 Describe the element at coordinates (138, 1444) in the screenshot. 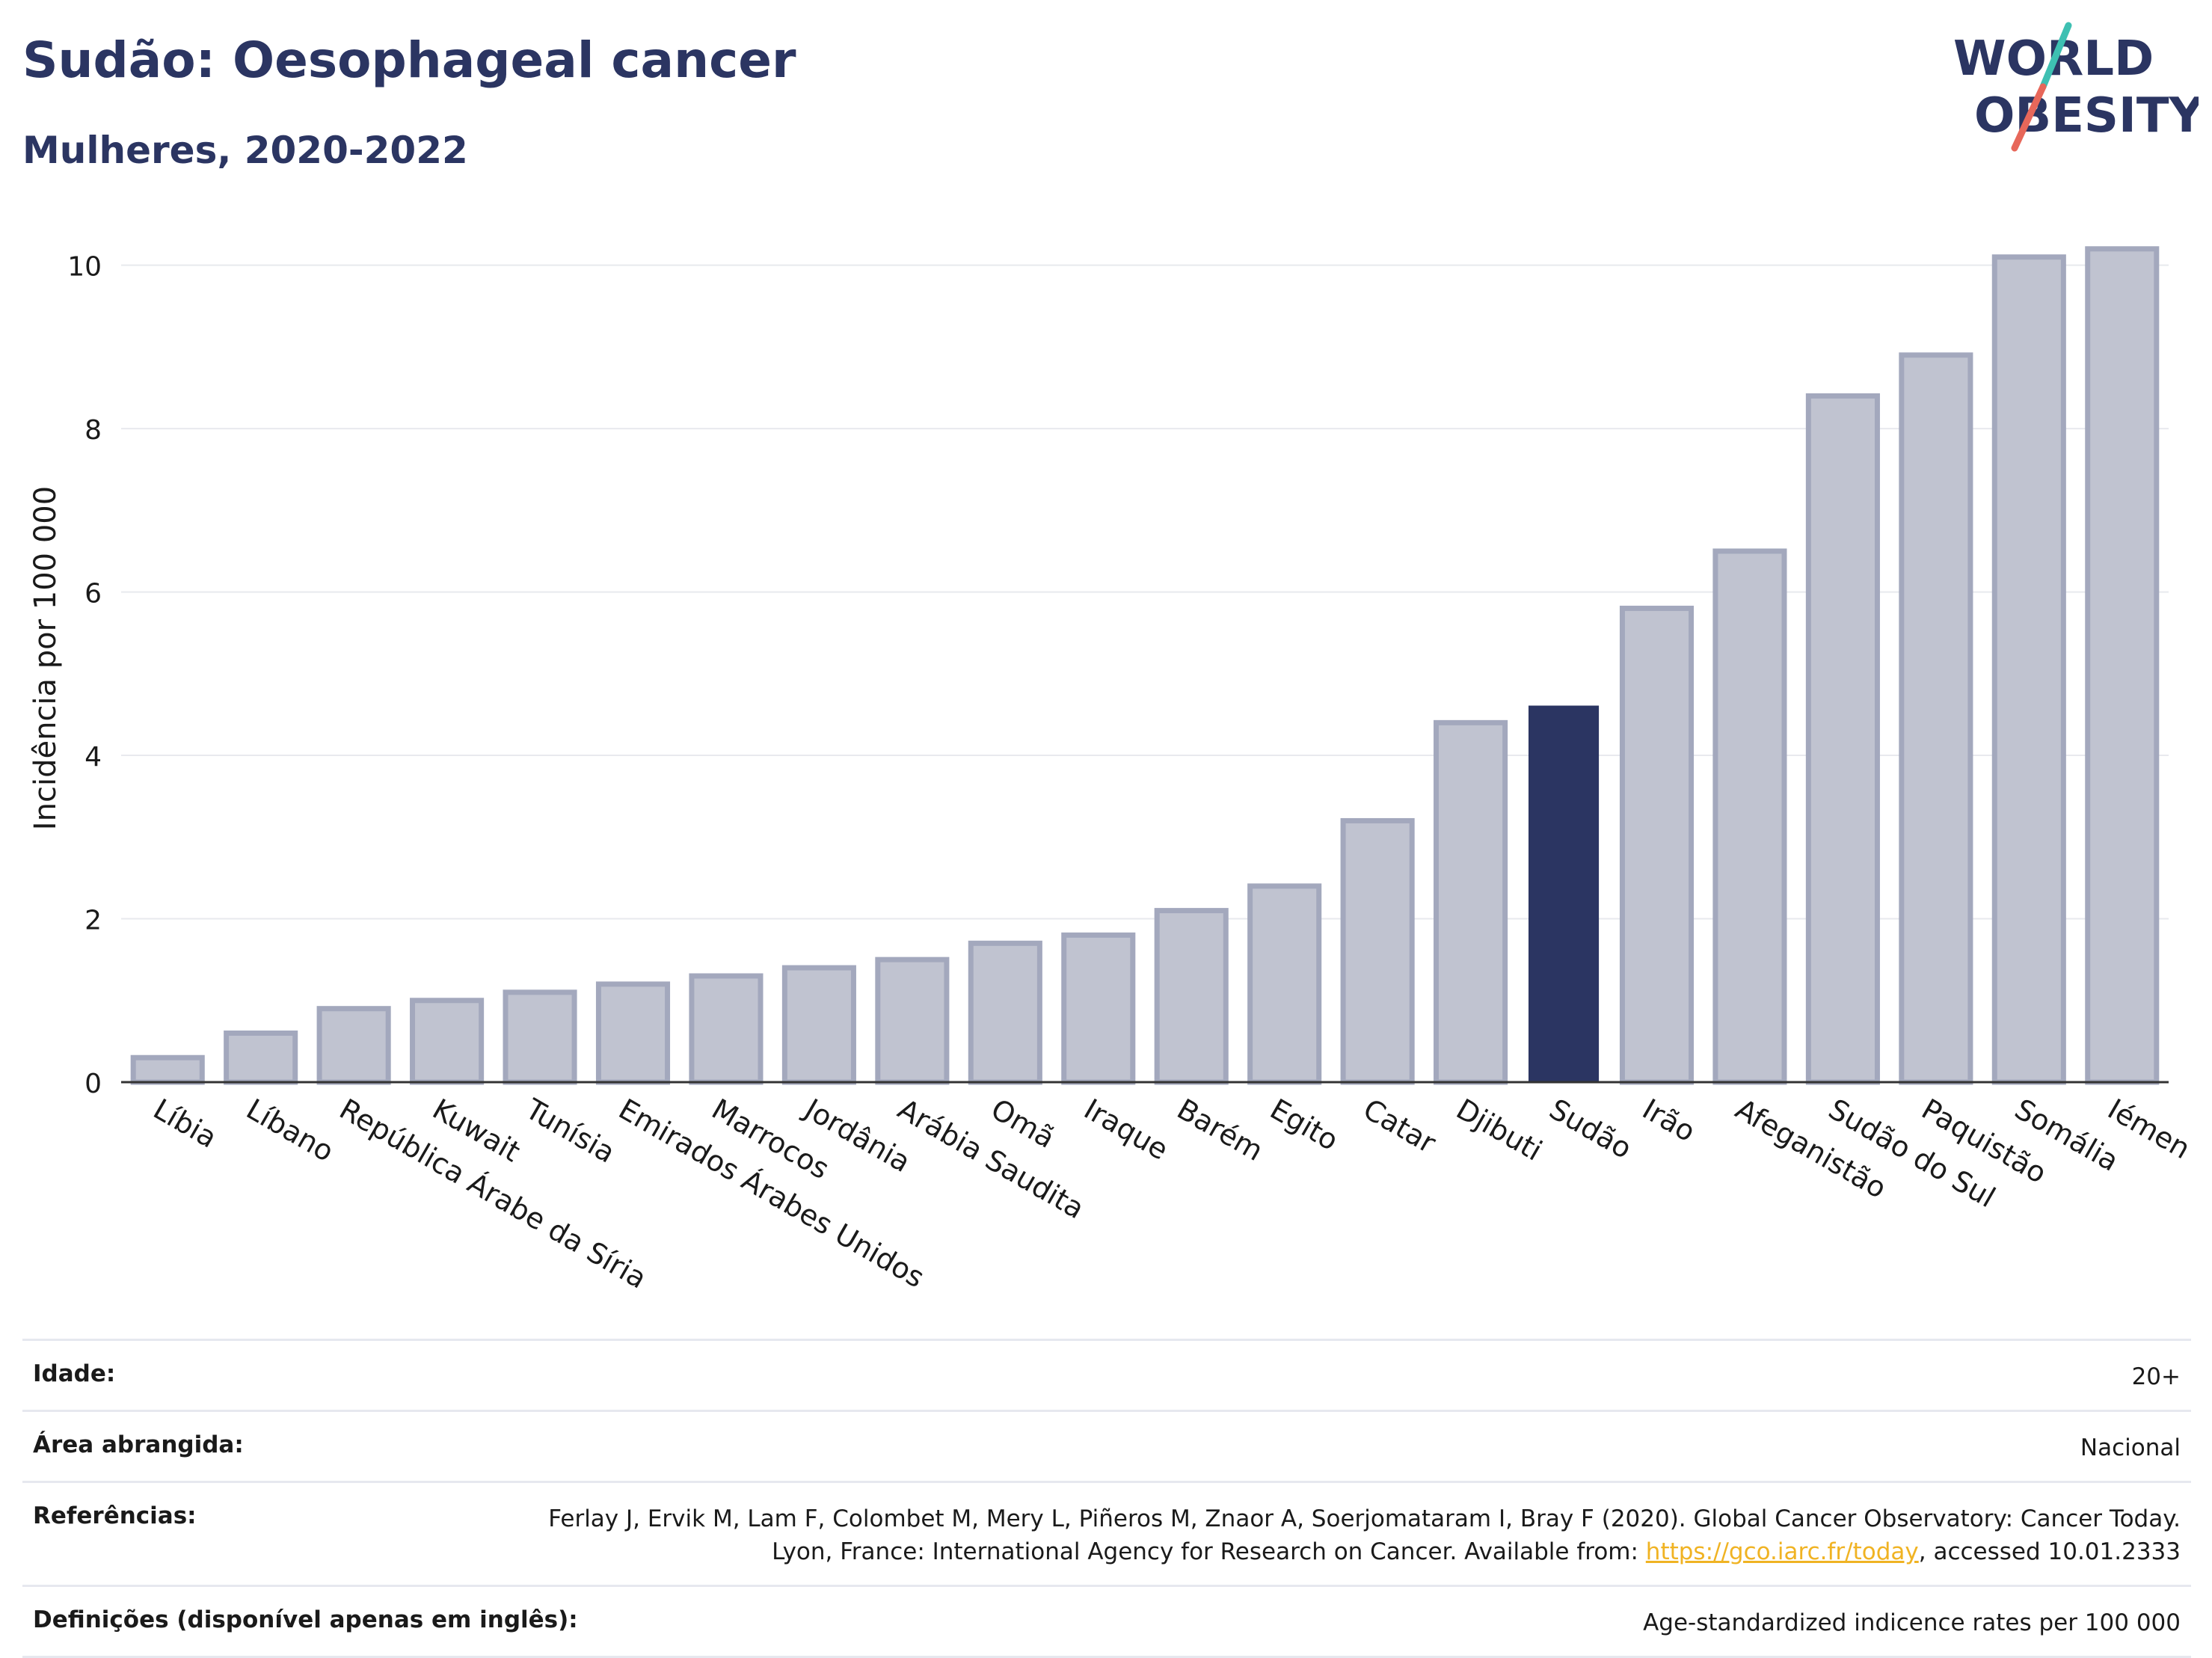

I see `info-key: Área abrangida:` at that location.